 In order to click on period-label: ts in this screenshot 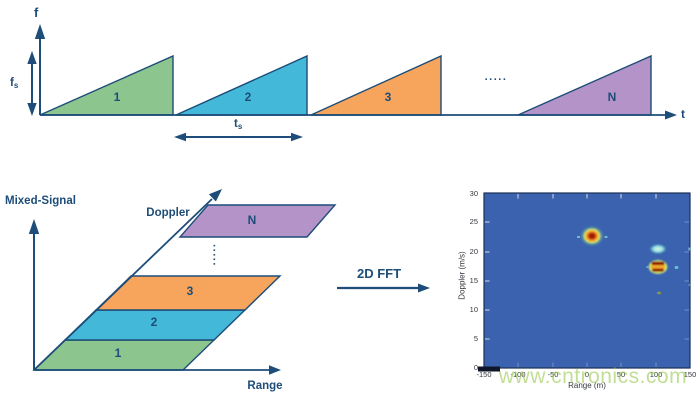, I will do `click(238, 124)`.